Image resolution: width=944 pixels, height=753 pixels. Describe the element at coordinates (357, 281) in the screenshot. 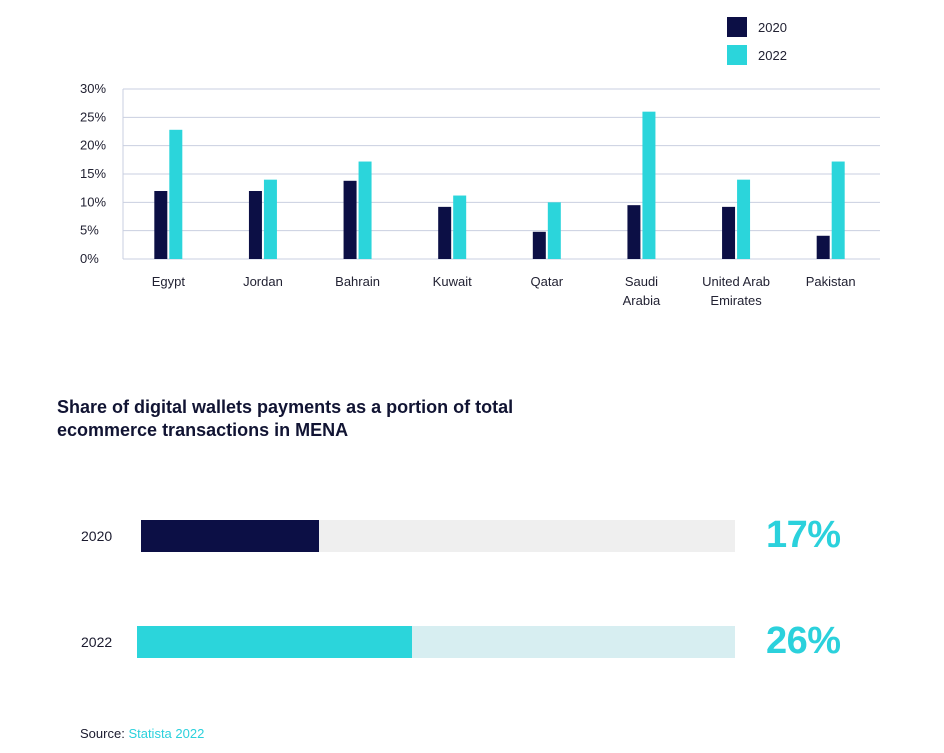

I see `x-tick-label: Bahrain` at that location.